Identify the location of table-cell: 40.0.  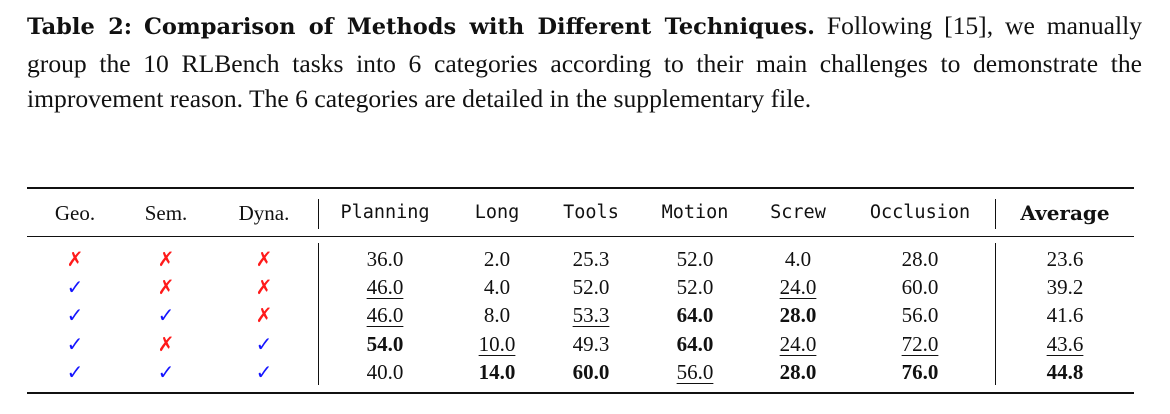
(385, 372).